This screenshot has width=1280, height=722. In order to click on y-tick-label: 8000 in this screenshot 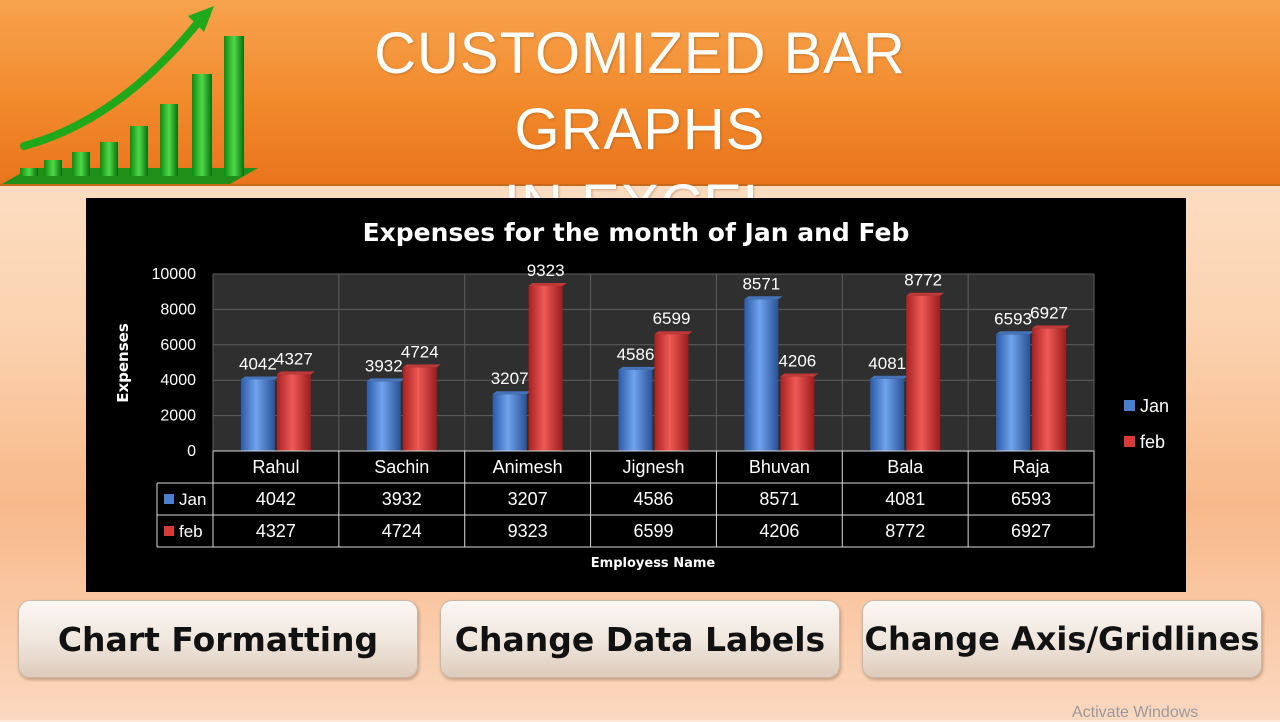, I will do `click(178, 309)`.